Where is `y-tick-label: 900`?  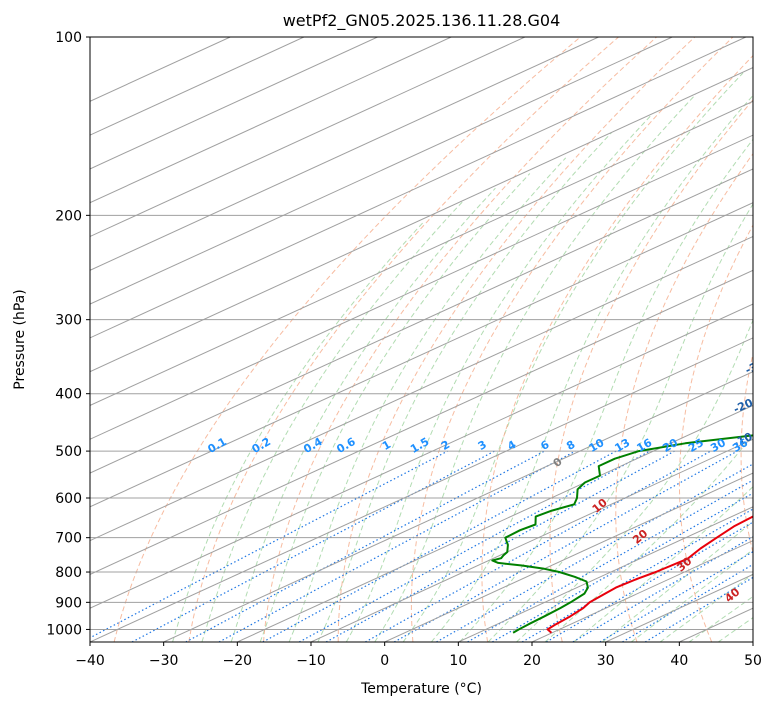 y-tick-label: 900 is located at coordinates (68, 603).